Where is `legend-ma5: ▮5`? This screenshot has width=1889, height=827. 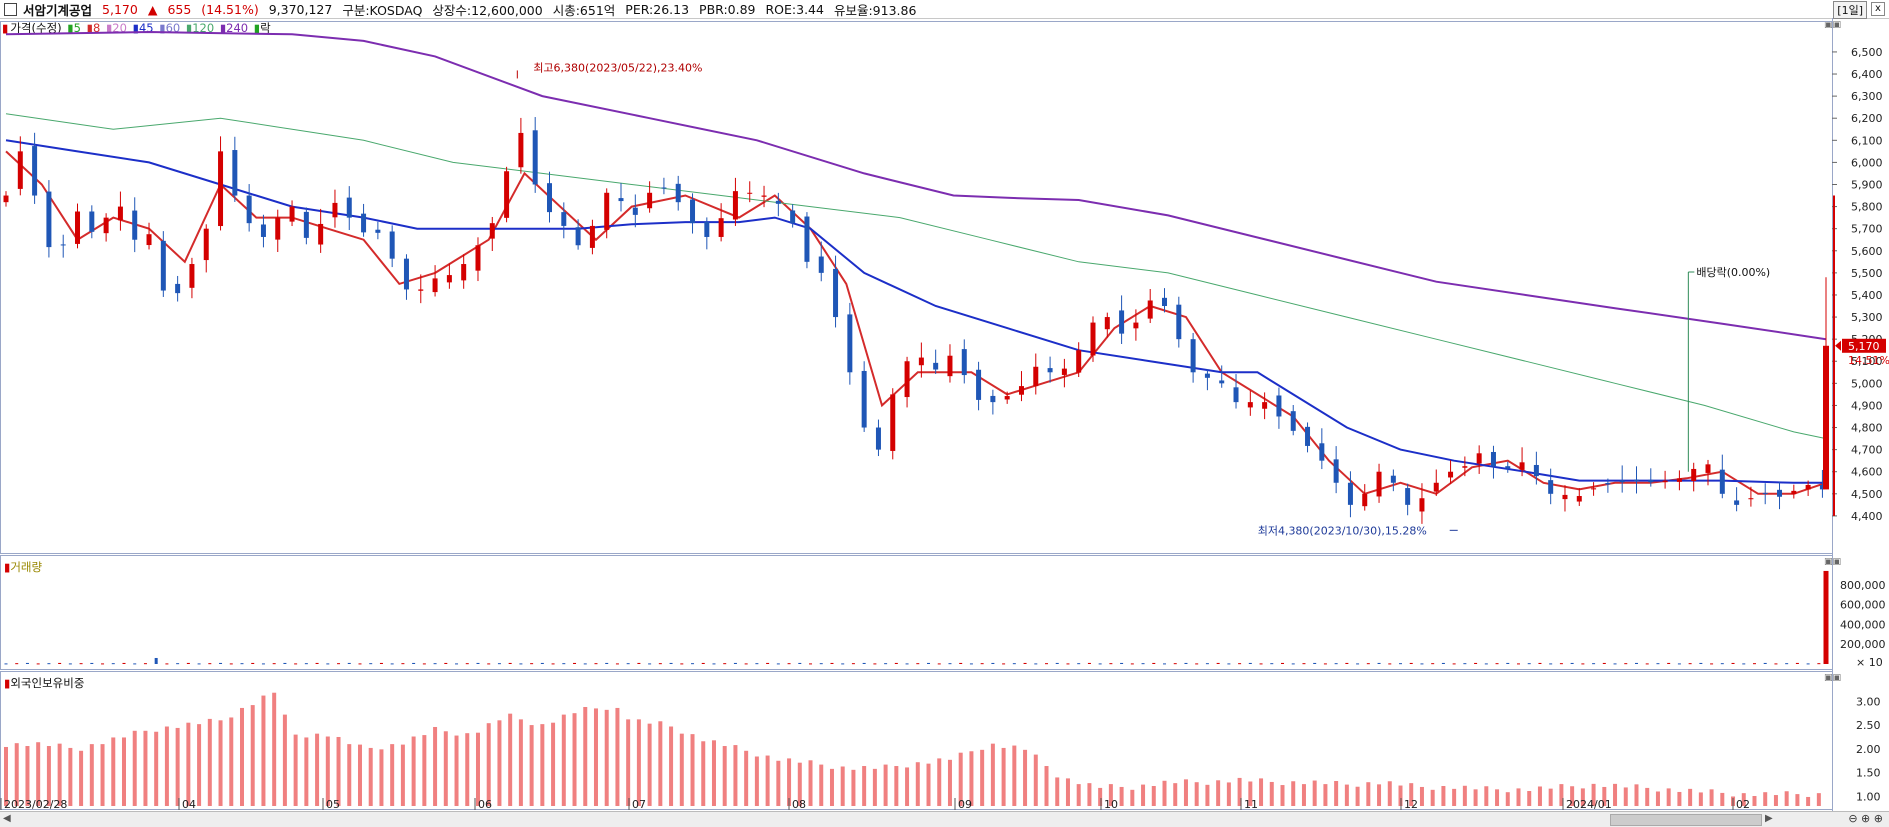
legend-ma5: ▮5 is located at coordinates (74, 28).